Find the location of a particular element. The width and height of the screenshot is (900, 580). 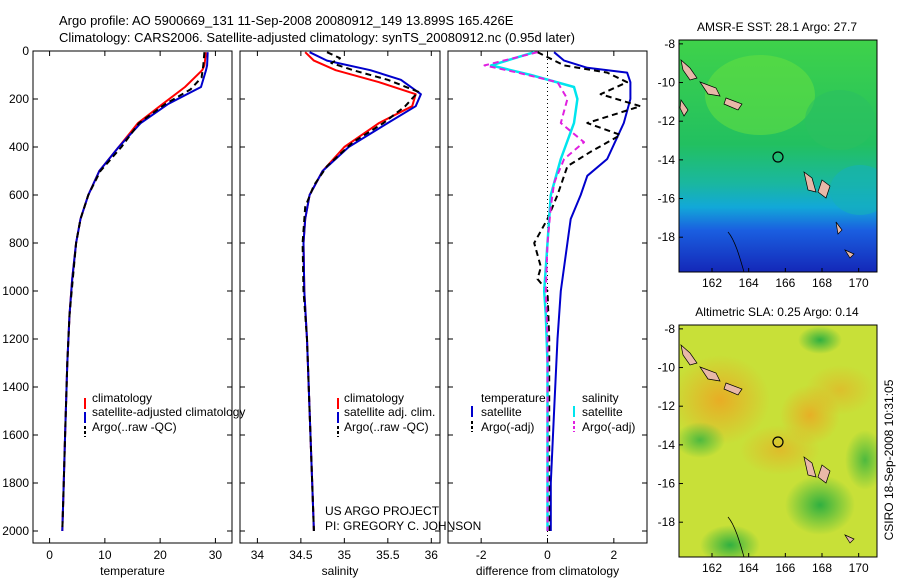

legend-sal-satellite-label: satellite adj. clim. is located at coordinates (389, 412).